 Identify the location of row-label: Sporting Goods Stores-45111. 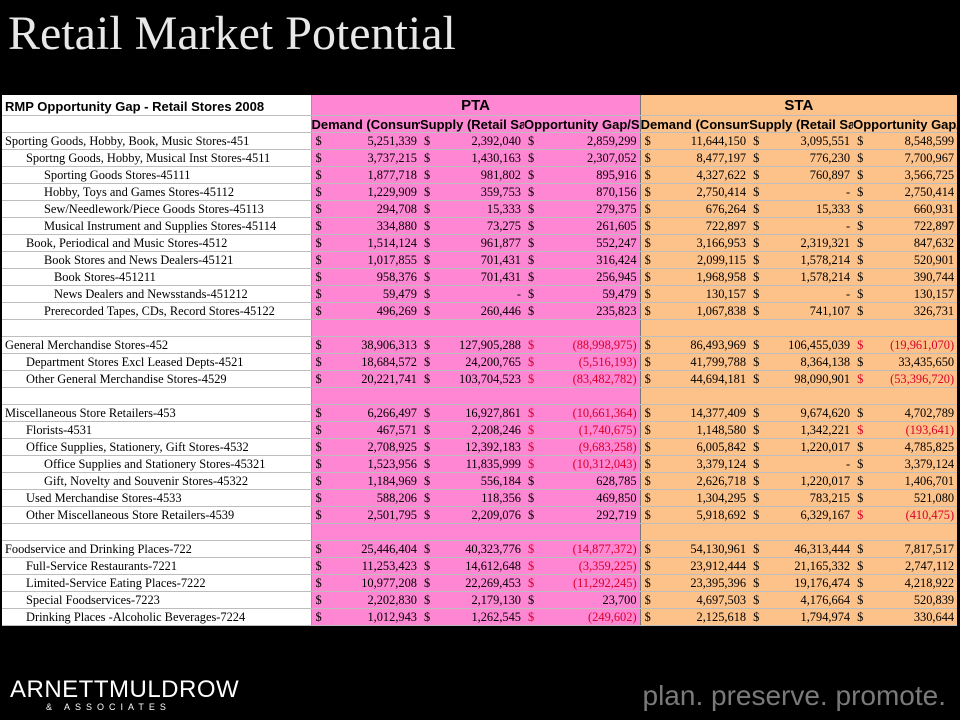
(157, 175).